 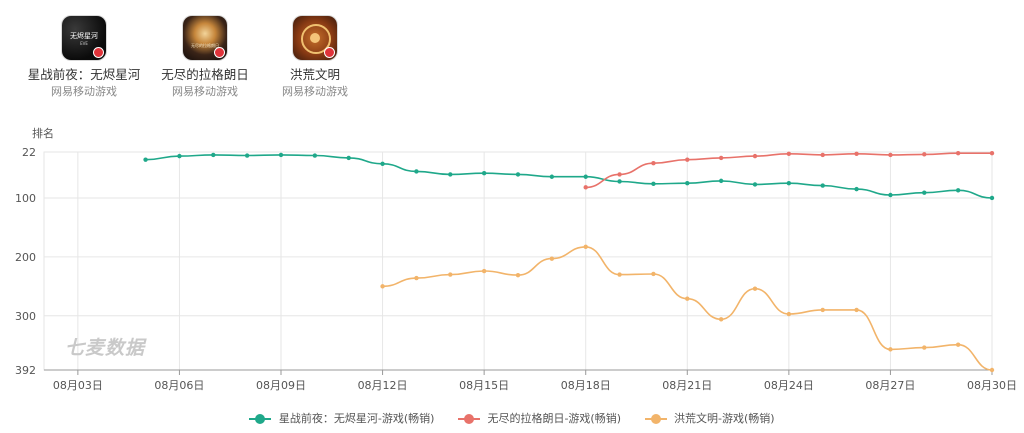 I want to click on eve-echoes-app-icon: 无烬星河 EVE, so click(x=84, y=38).